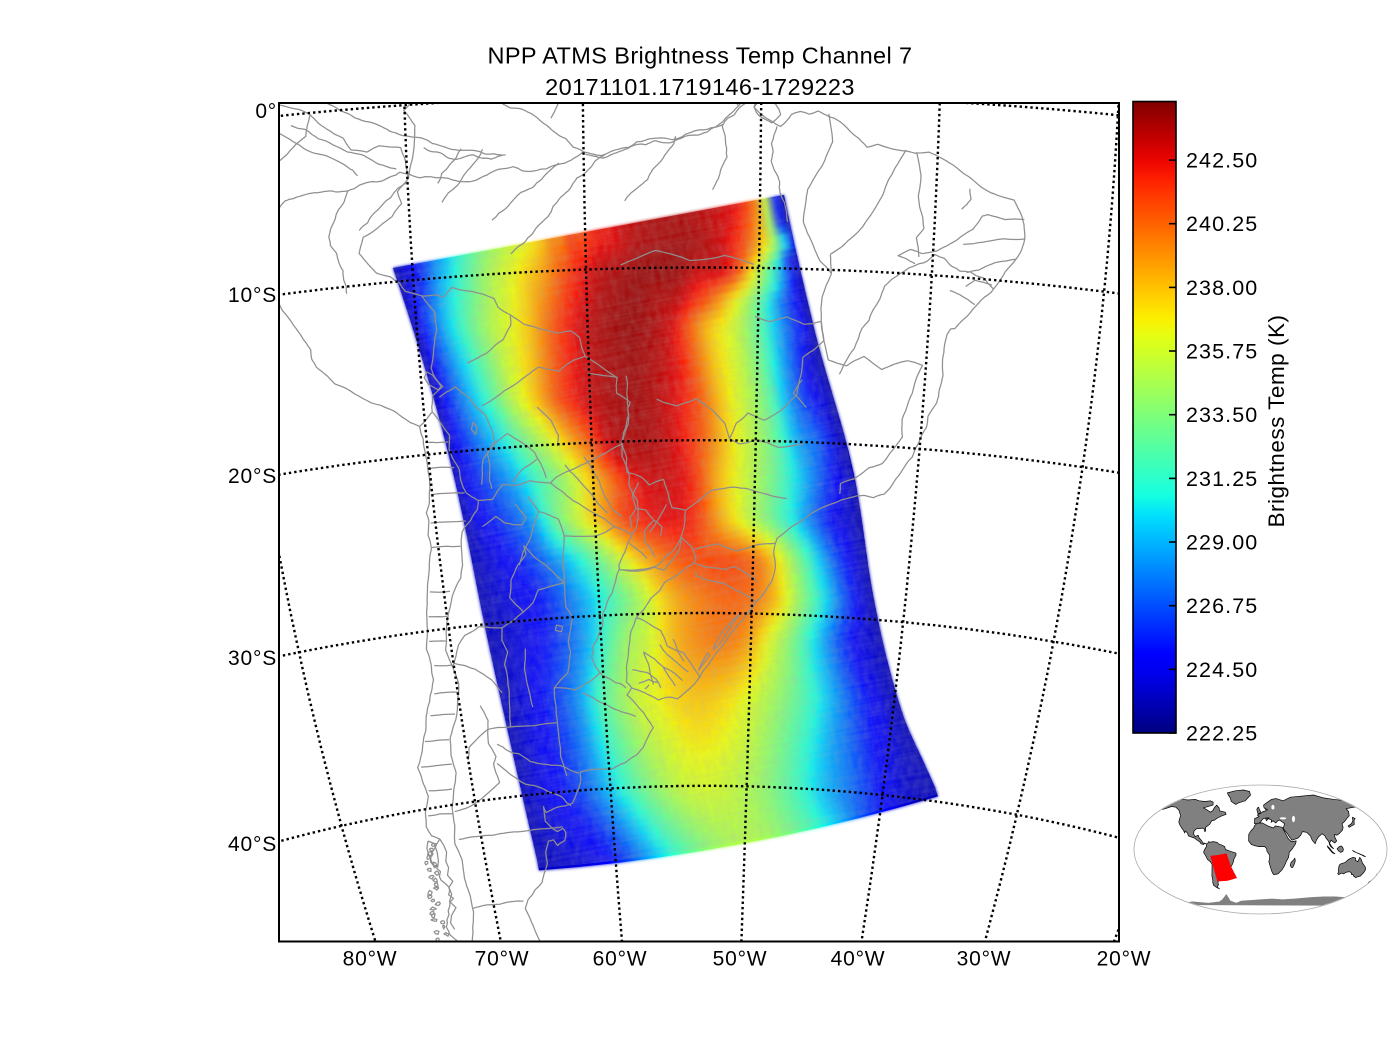 The height and width of the screenshot is (1050, 1400). I want to click on svg-text: 229.00, so click(1222, 543).